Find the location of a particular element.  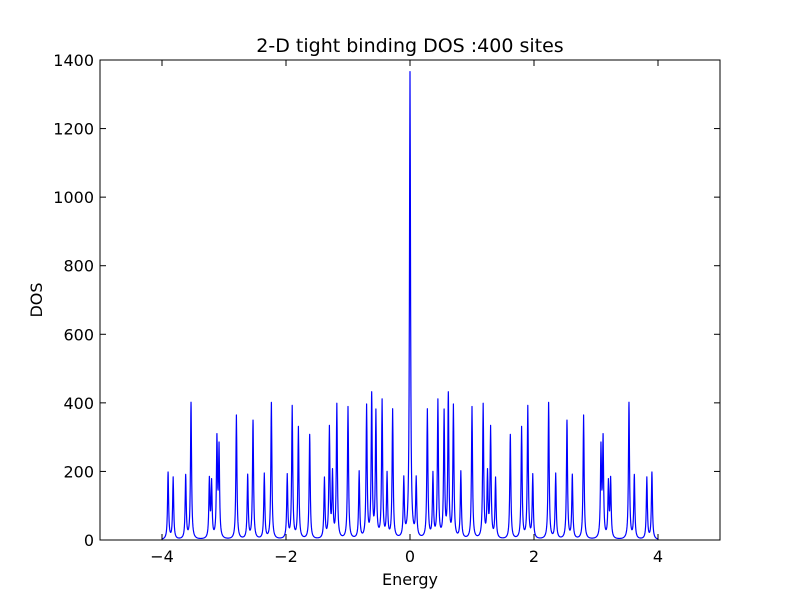

x-tick-label: 0 is located at coordinates (410, 556).